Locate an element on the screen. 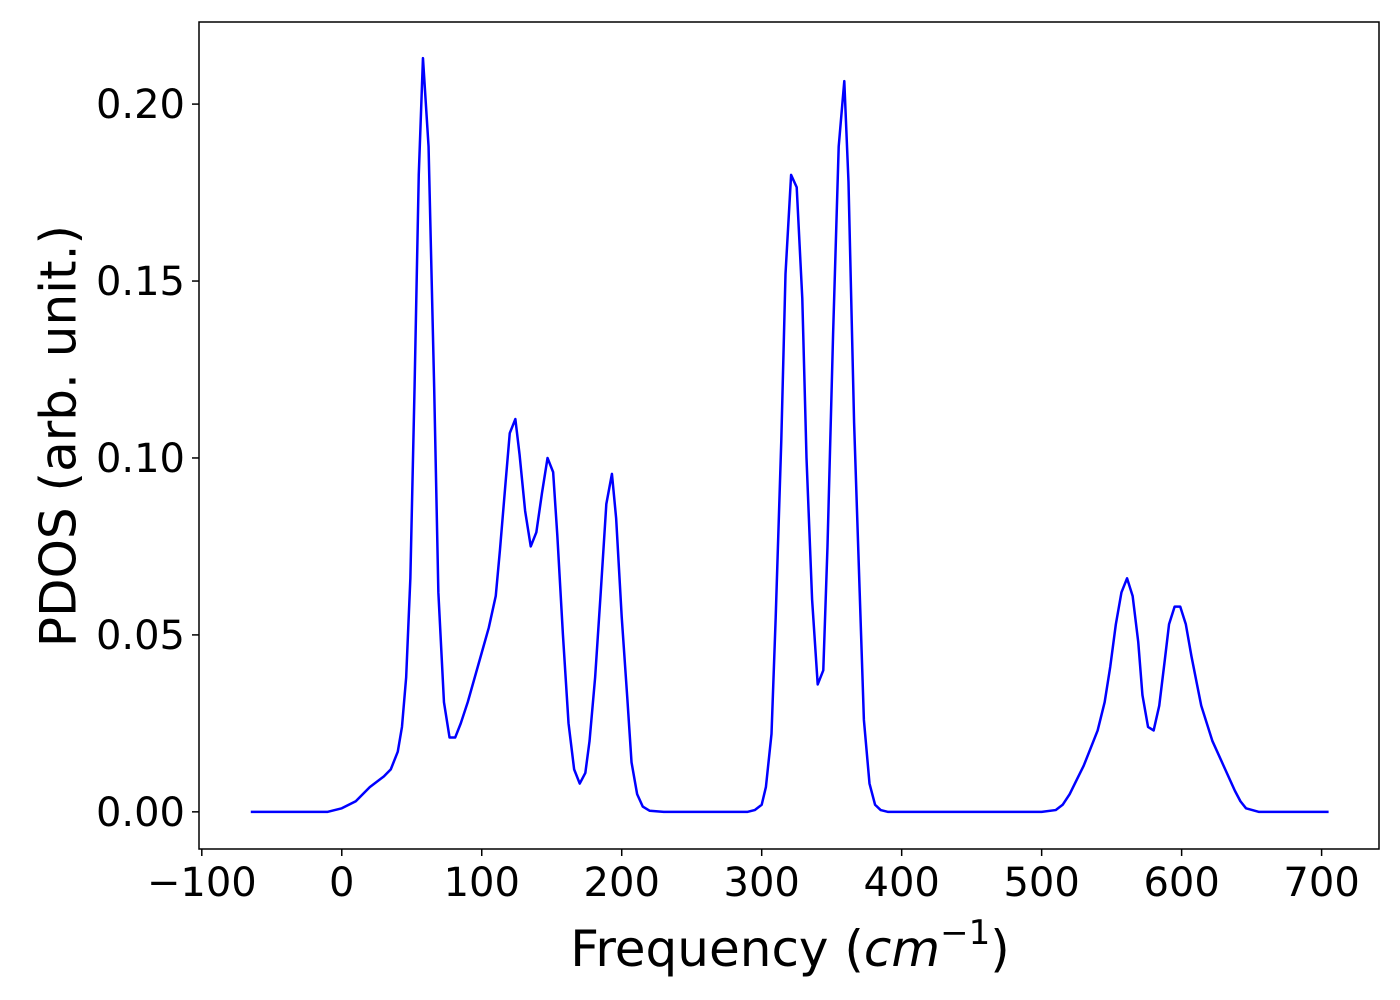 The height and width of the screenshot is (1000, 1400). x-label-text: Frequency ( is located at coordinates (717, 949).